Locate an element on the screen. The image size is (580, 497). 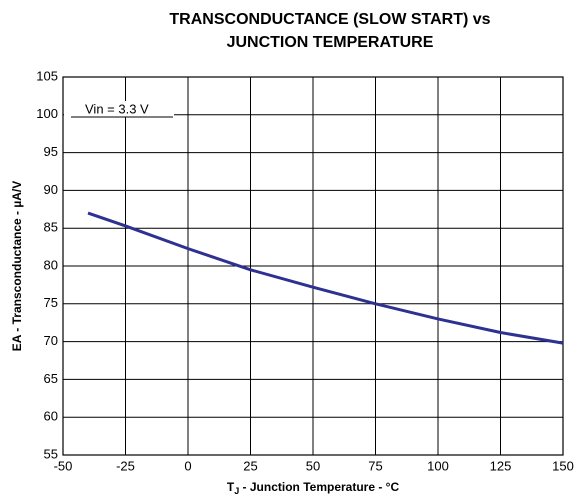
x-tick-label: 75 is located at coordinates (375, 465).